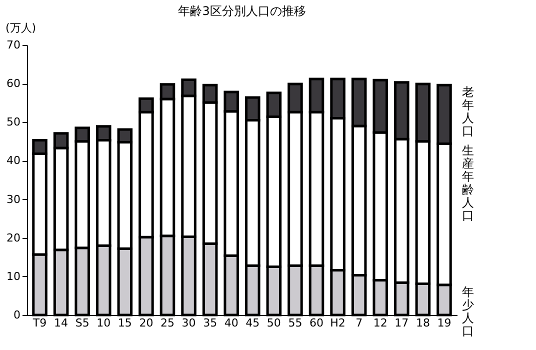 The width and height of the screenshot is (536, 350). I want to click on y-tick-label: 20, so click(13, 237).